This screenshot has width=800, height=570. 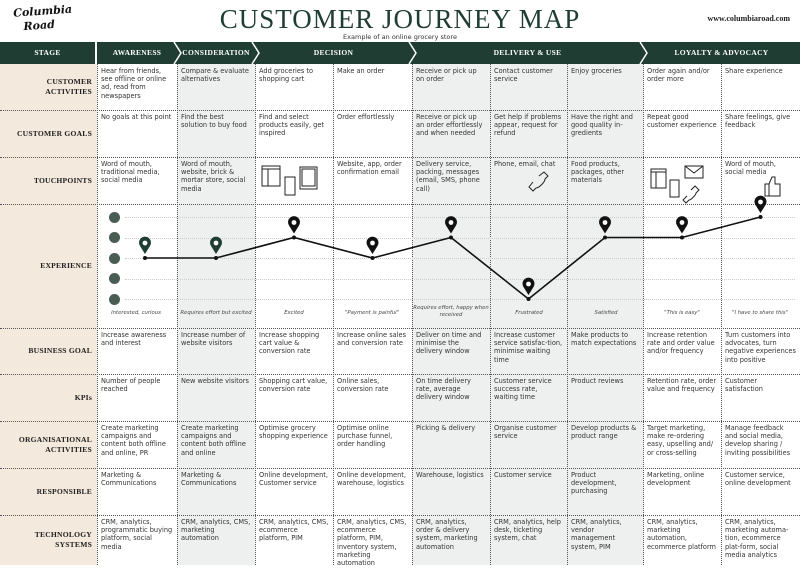 What do you see at coordinates (597, 381) in the screenshot?
I see `table-cell: Product reviews` at bounding box center [597, 381].